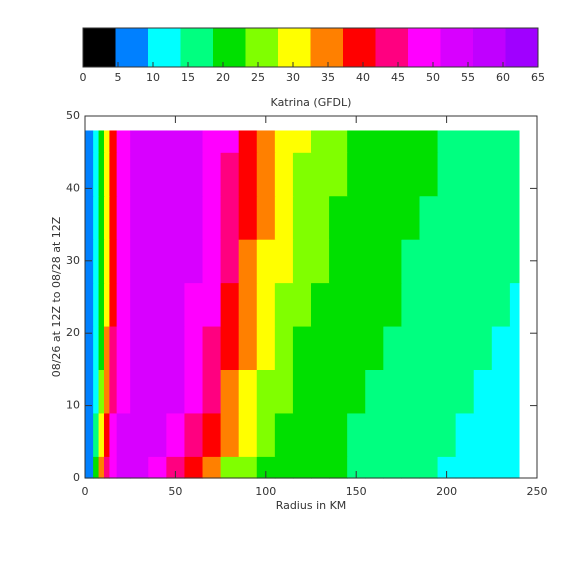 Image resolution: width=566 pixels, height=566 pixels. What do you see at coordinates (503, 77) in the screenshot?
I see `colorbar-tick-label: 60` at bounding box center [503, 77].